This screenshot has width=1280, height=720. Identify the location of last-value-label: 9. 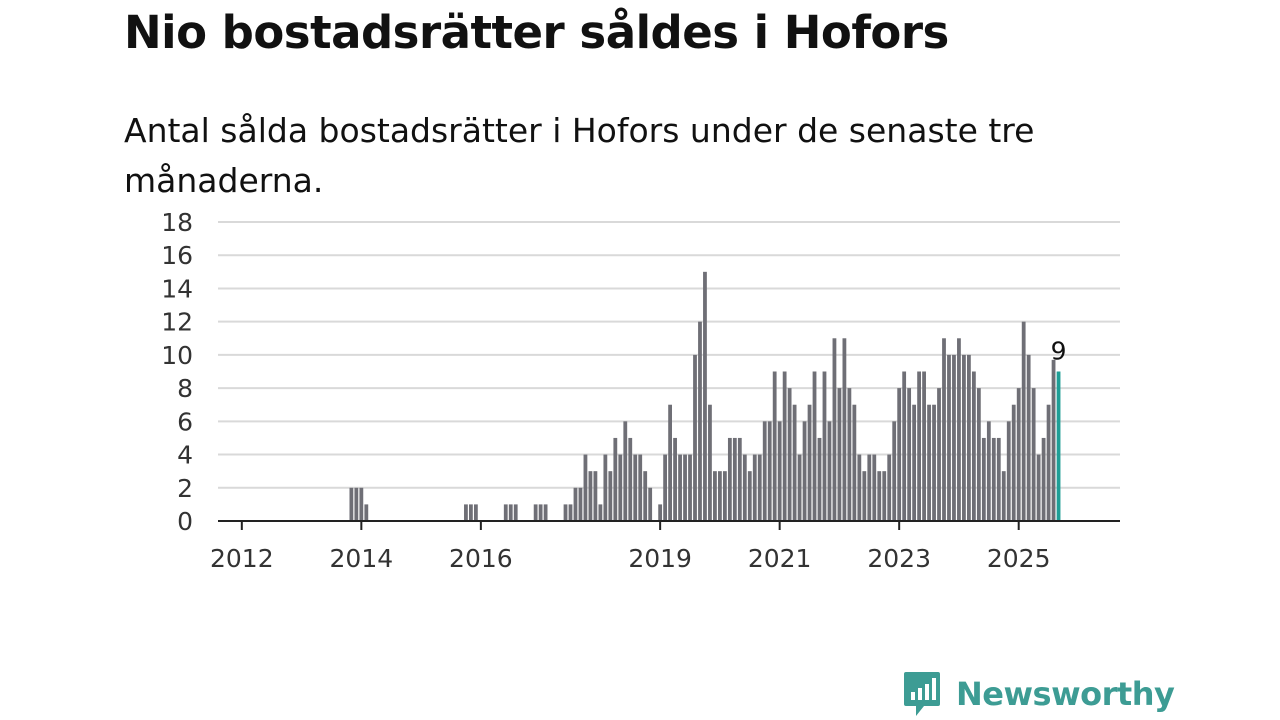
(1059, 351).